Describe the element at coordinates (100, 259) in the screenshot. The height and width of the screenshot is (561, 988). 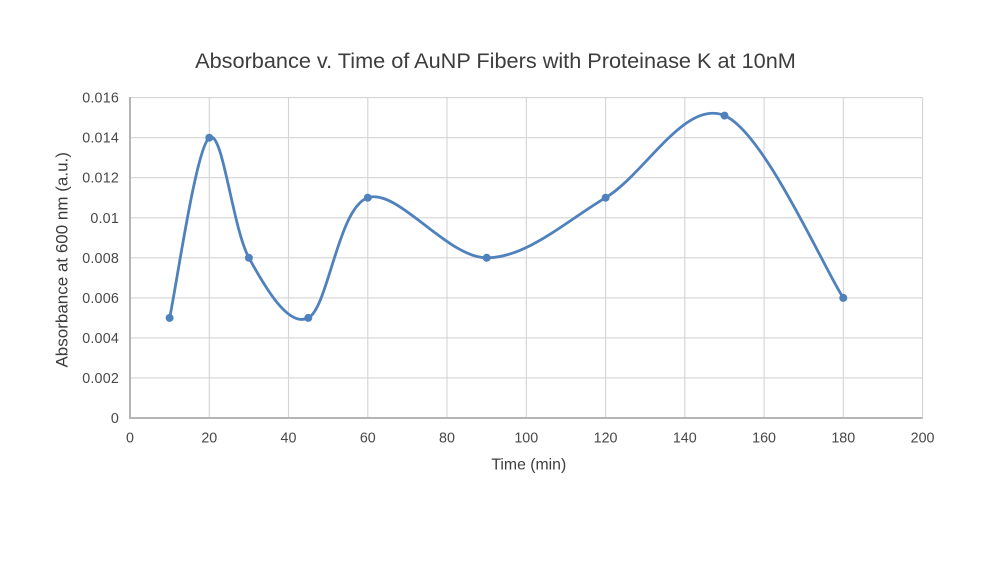
I see `svg-text: 0.008` at that location.